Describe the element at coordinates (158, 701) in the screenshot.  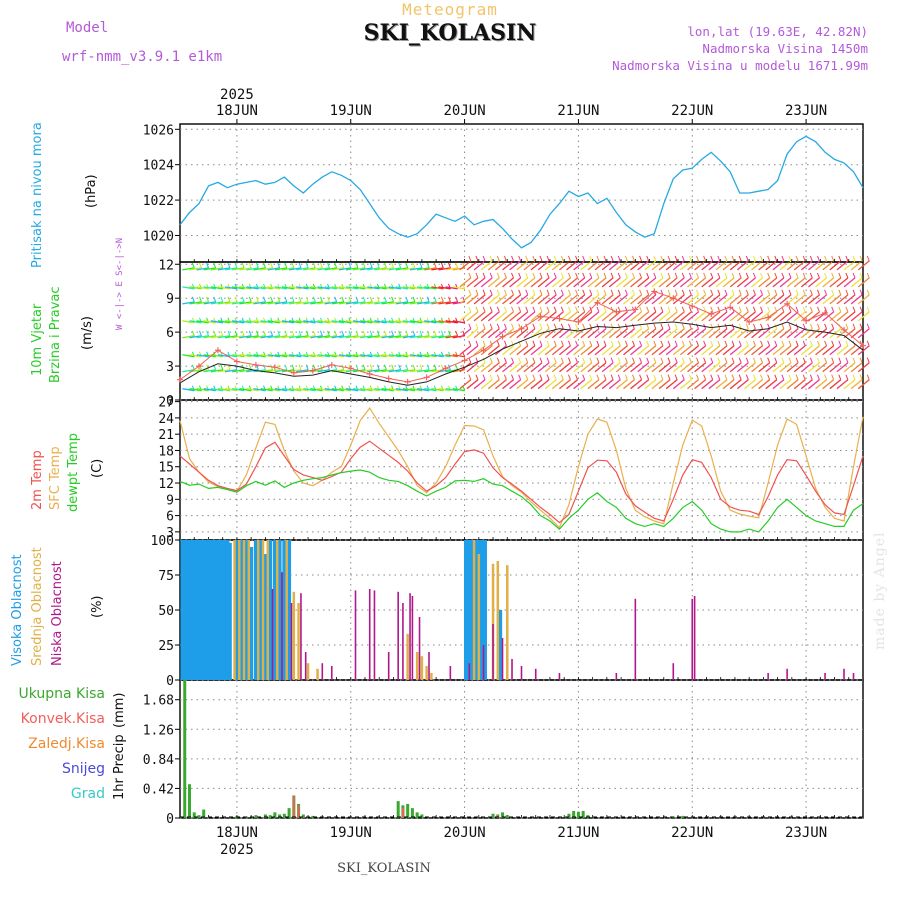
I see `y-tick-label: 1.68` at that location.